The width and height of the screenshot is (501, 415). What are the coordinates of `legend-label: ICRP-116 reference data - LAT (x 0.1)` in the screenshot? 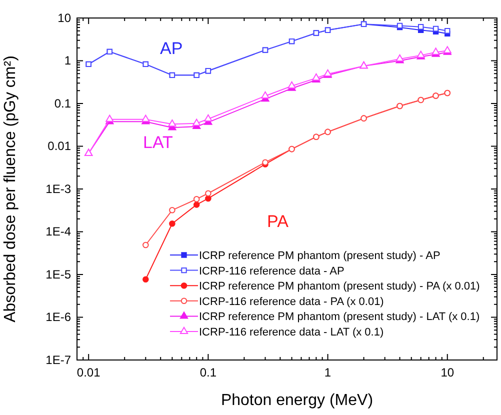 It's located at (291, 332).